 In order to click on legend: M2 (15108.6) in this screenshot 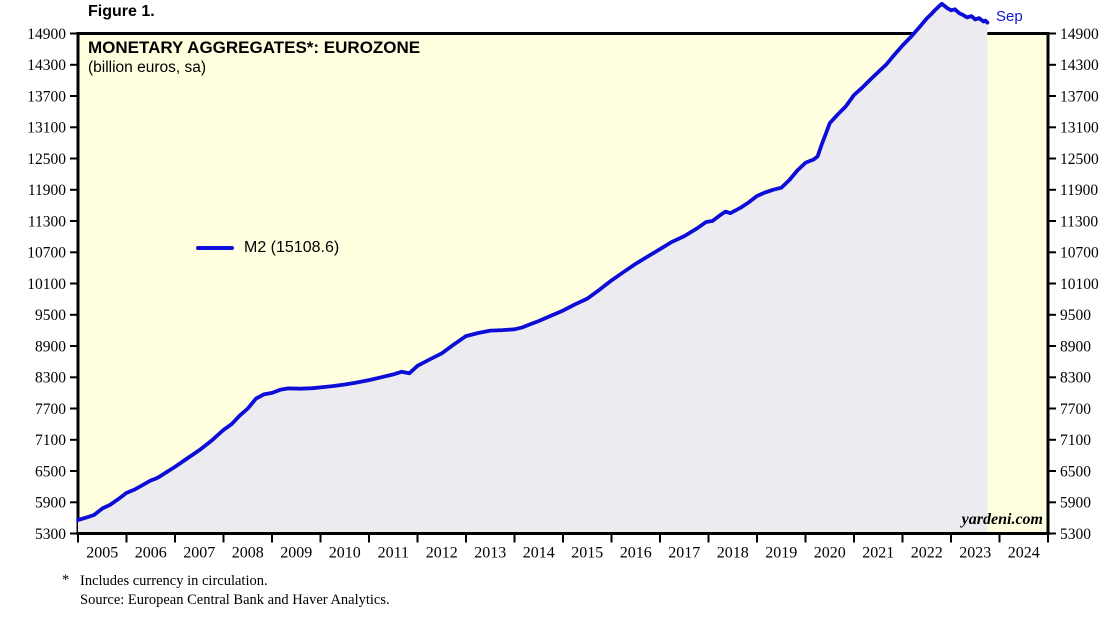, I will do `click(267, 248)`.